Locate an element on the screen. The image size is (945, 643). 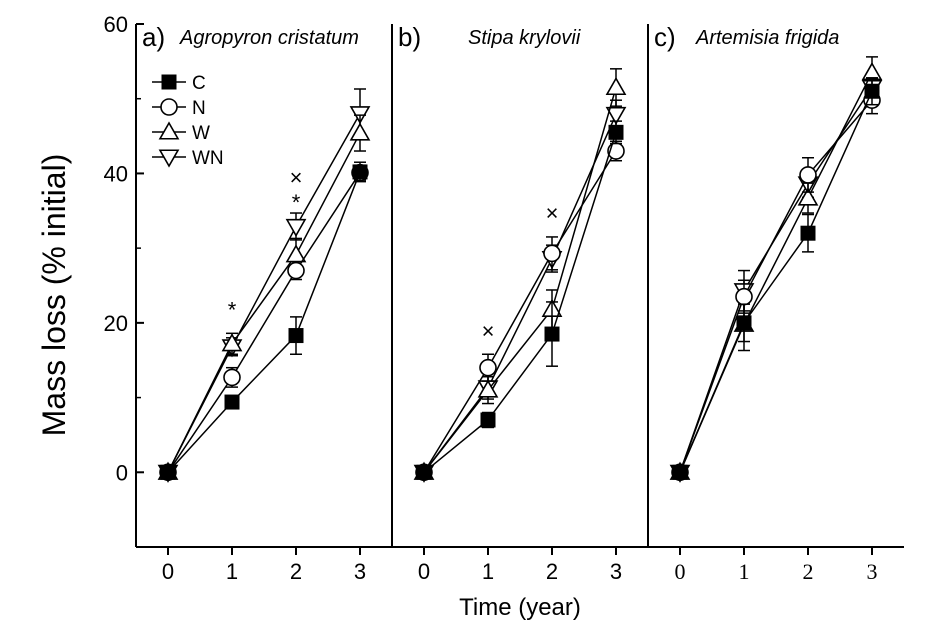
panel-label: a) is located at coordinates (153, 37).